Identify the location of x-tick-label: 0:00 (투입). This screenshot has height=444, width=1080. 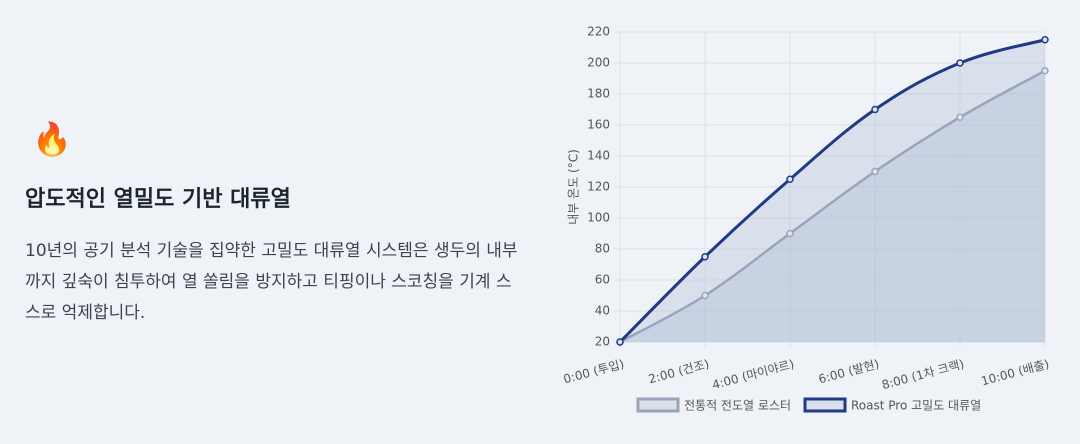
(594, 372).